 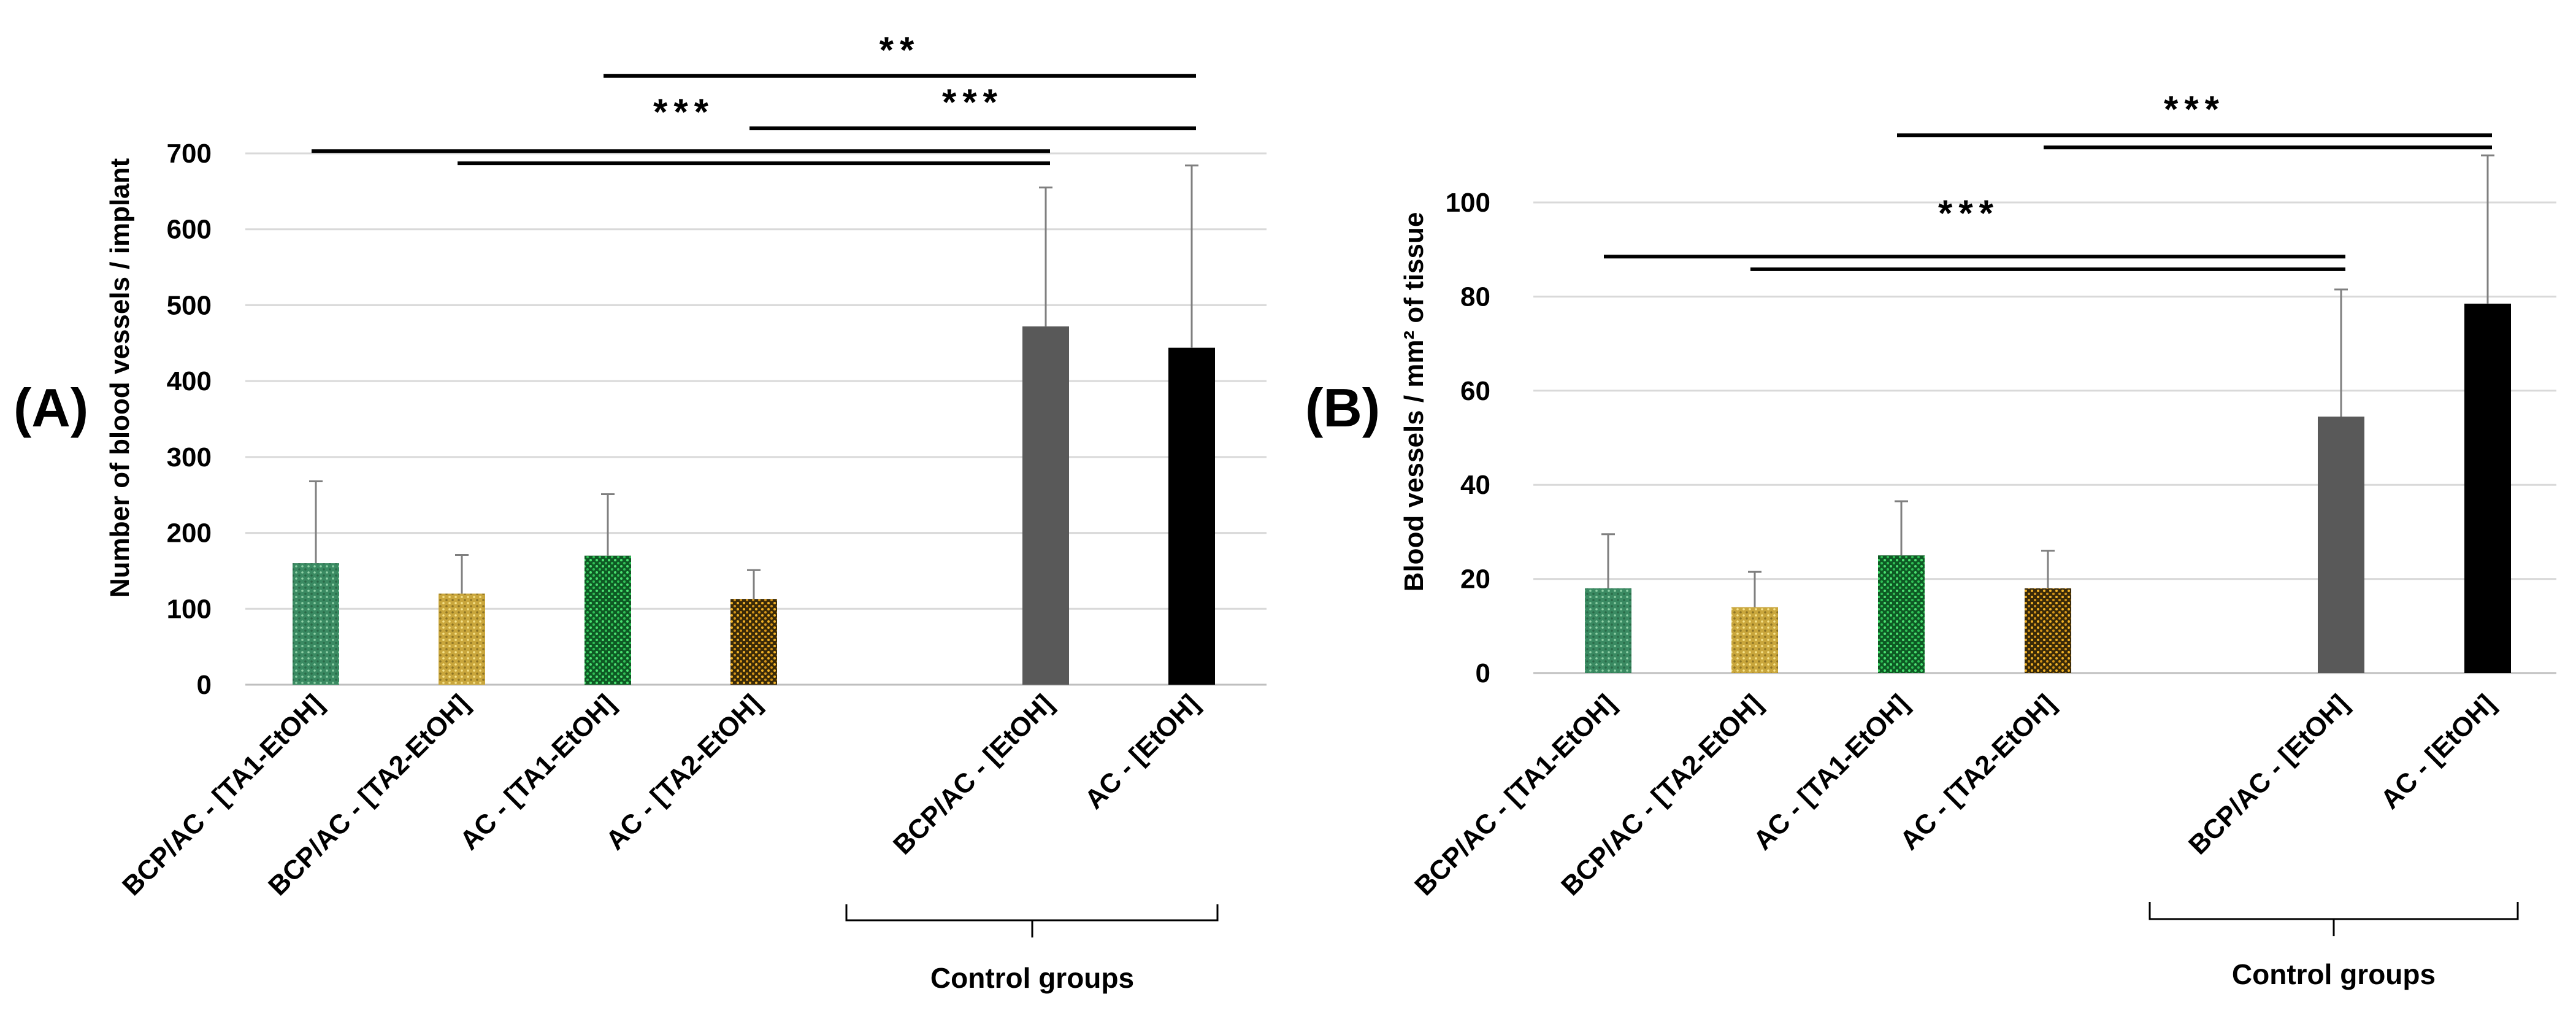 I want to click on panel-b-brace-path, so click(x=2334, y=919).